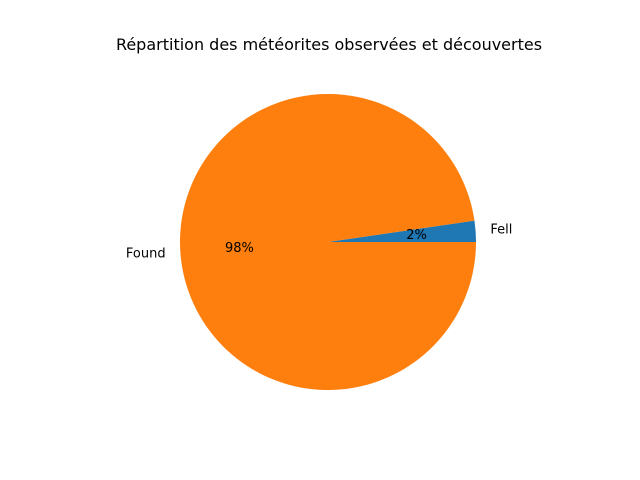 This screenshot has width=640, height=480. I want to click on pie-slice-fell, so click(402, 231).